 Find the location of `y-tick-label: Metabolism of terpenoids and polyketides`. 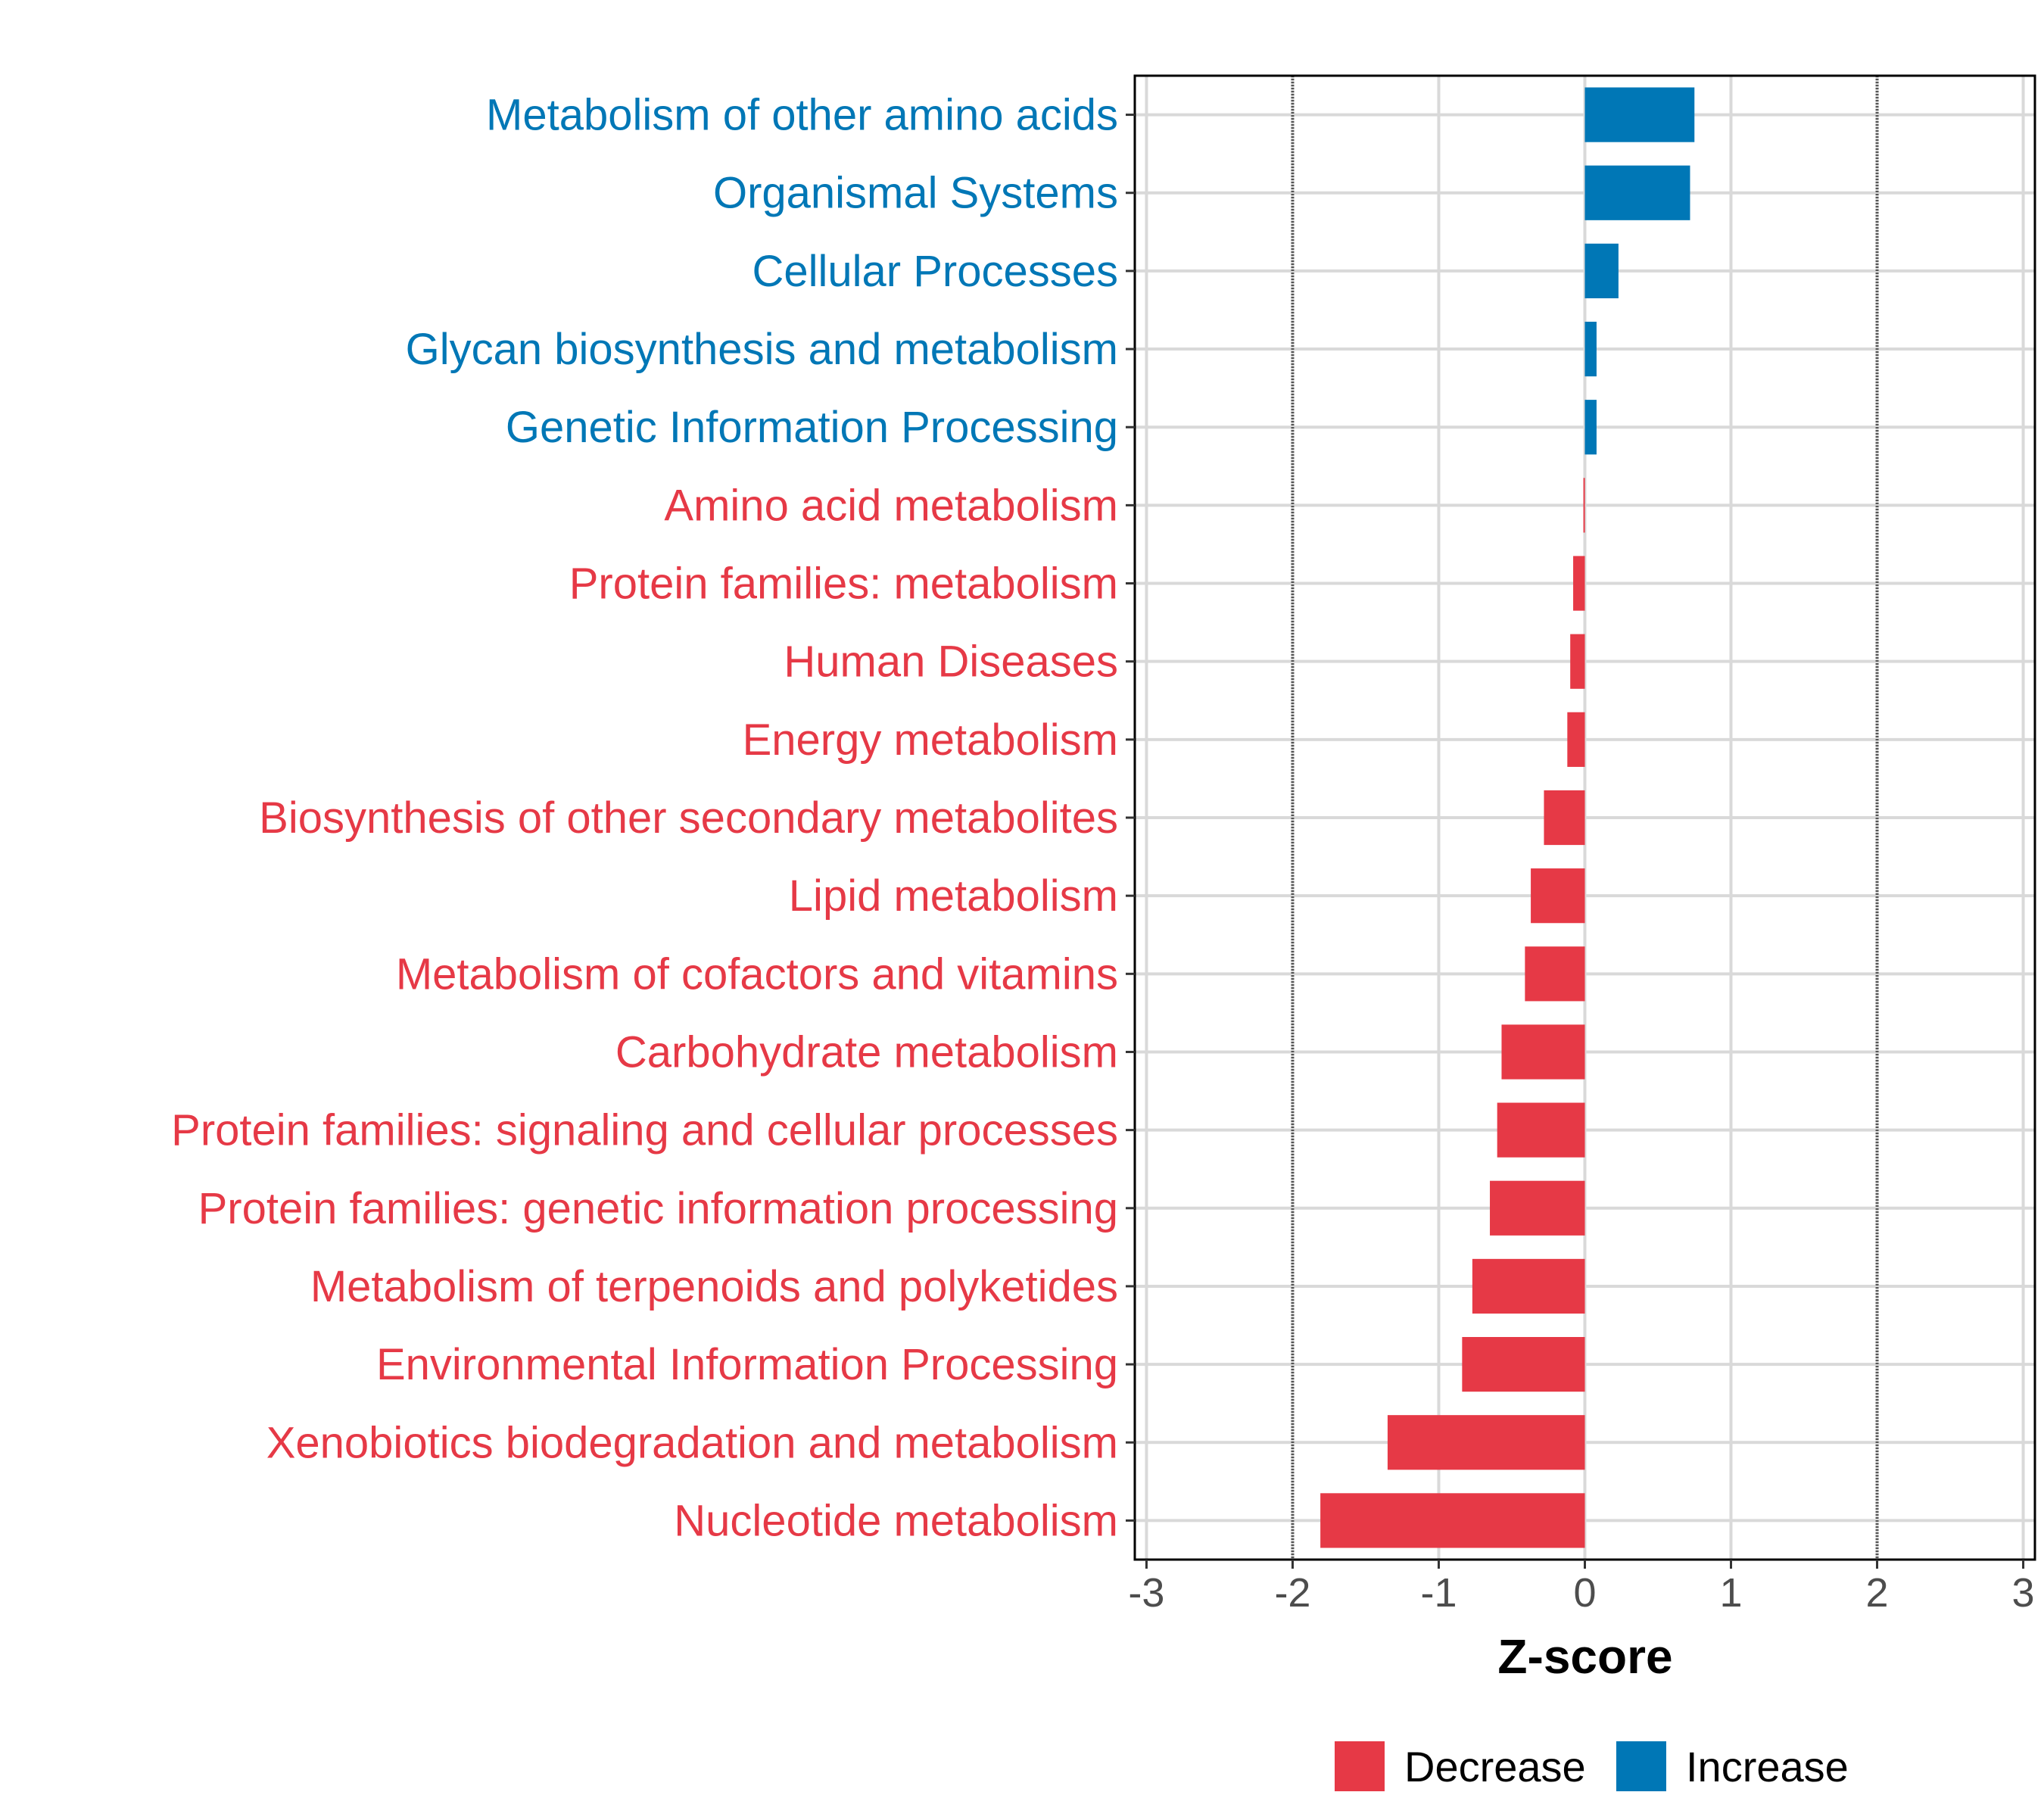

y-tick-label: Metabolism of terpenoids and polyketides is located at coordinates (714, 1286).